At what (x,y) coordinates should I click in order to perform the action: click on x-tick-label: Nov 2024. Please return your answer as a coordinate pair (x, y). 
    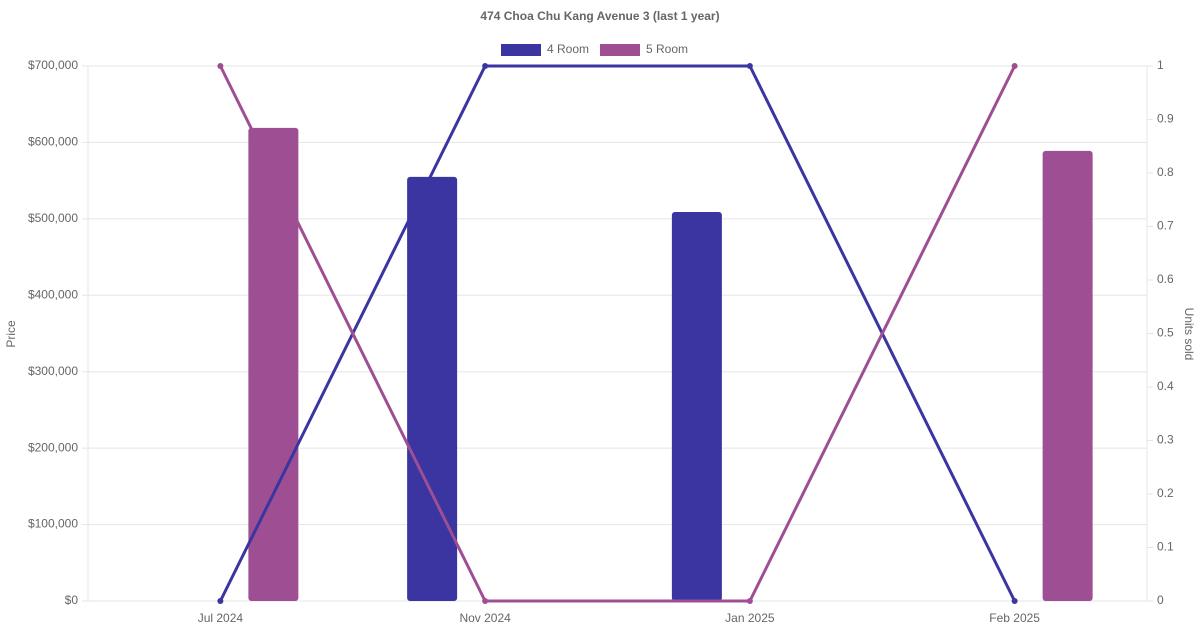
    Looking at the image, I should click on (485, 618).